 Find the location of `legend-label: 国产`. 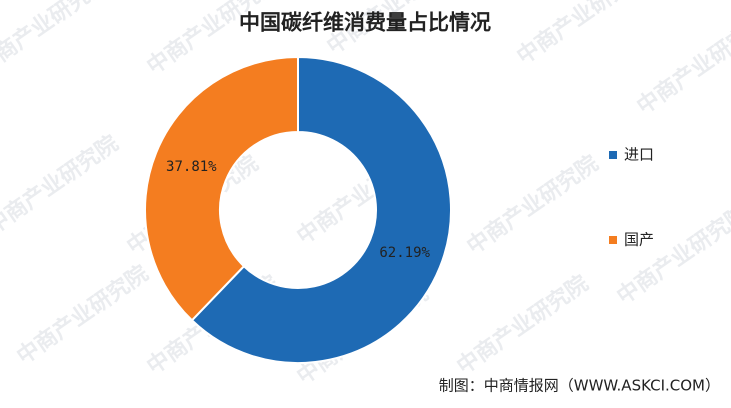

legend-label: 国产 is located at coordinates (639, 240).